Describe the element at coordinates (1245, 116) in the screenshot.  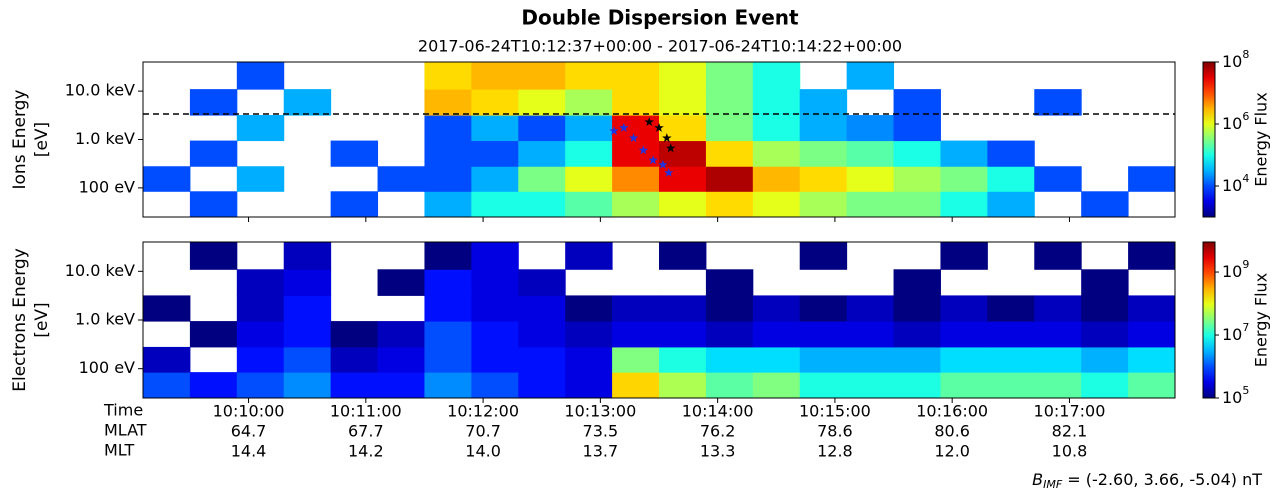
I see `colorbar-tick-exponent: 6` at that location.